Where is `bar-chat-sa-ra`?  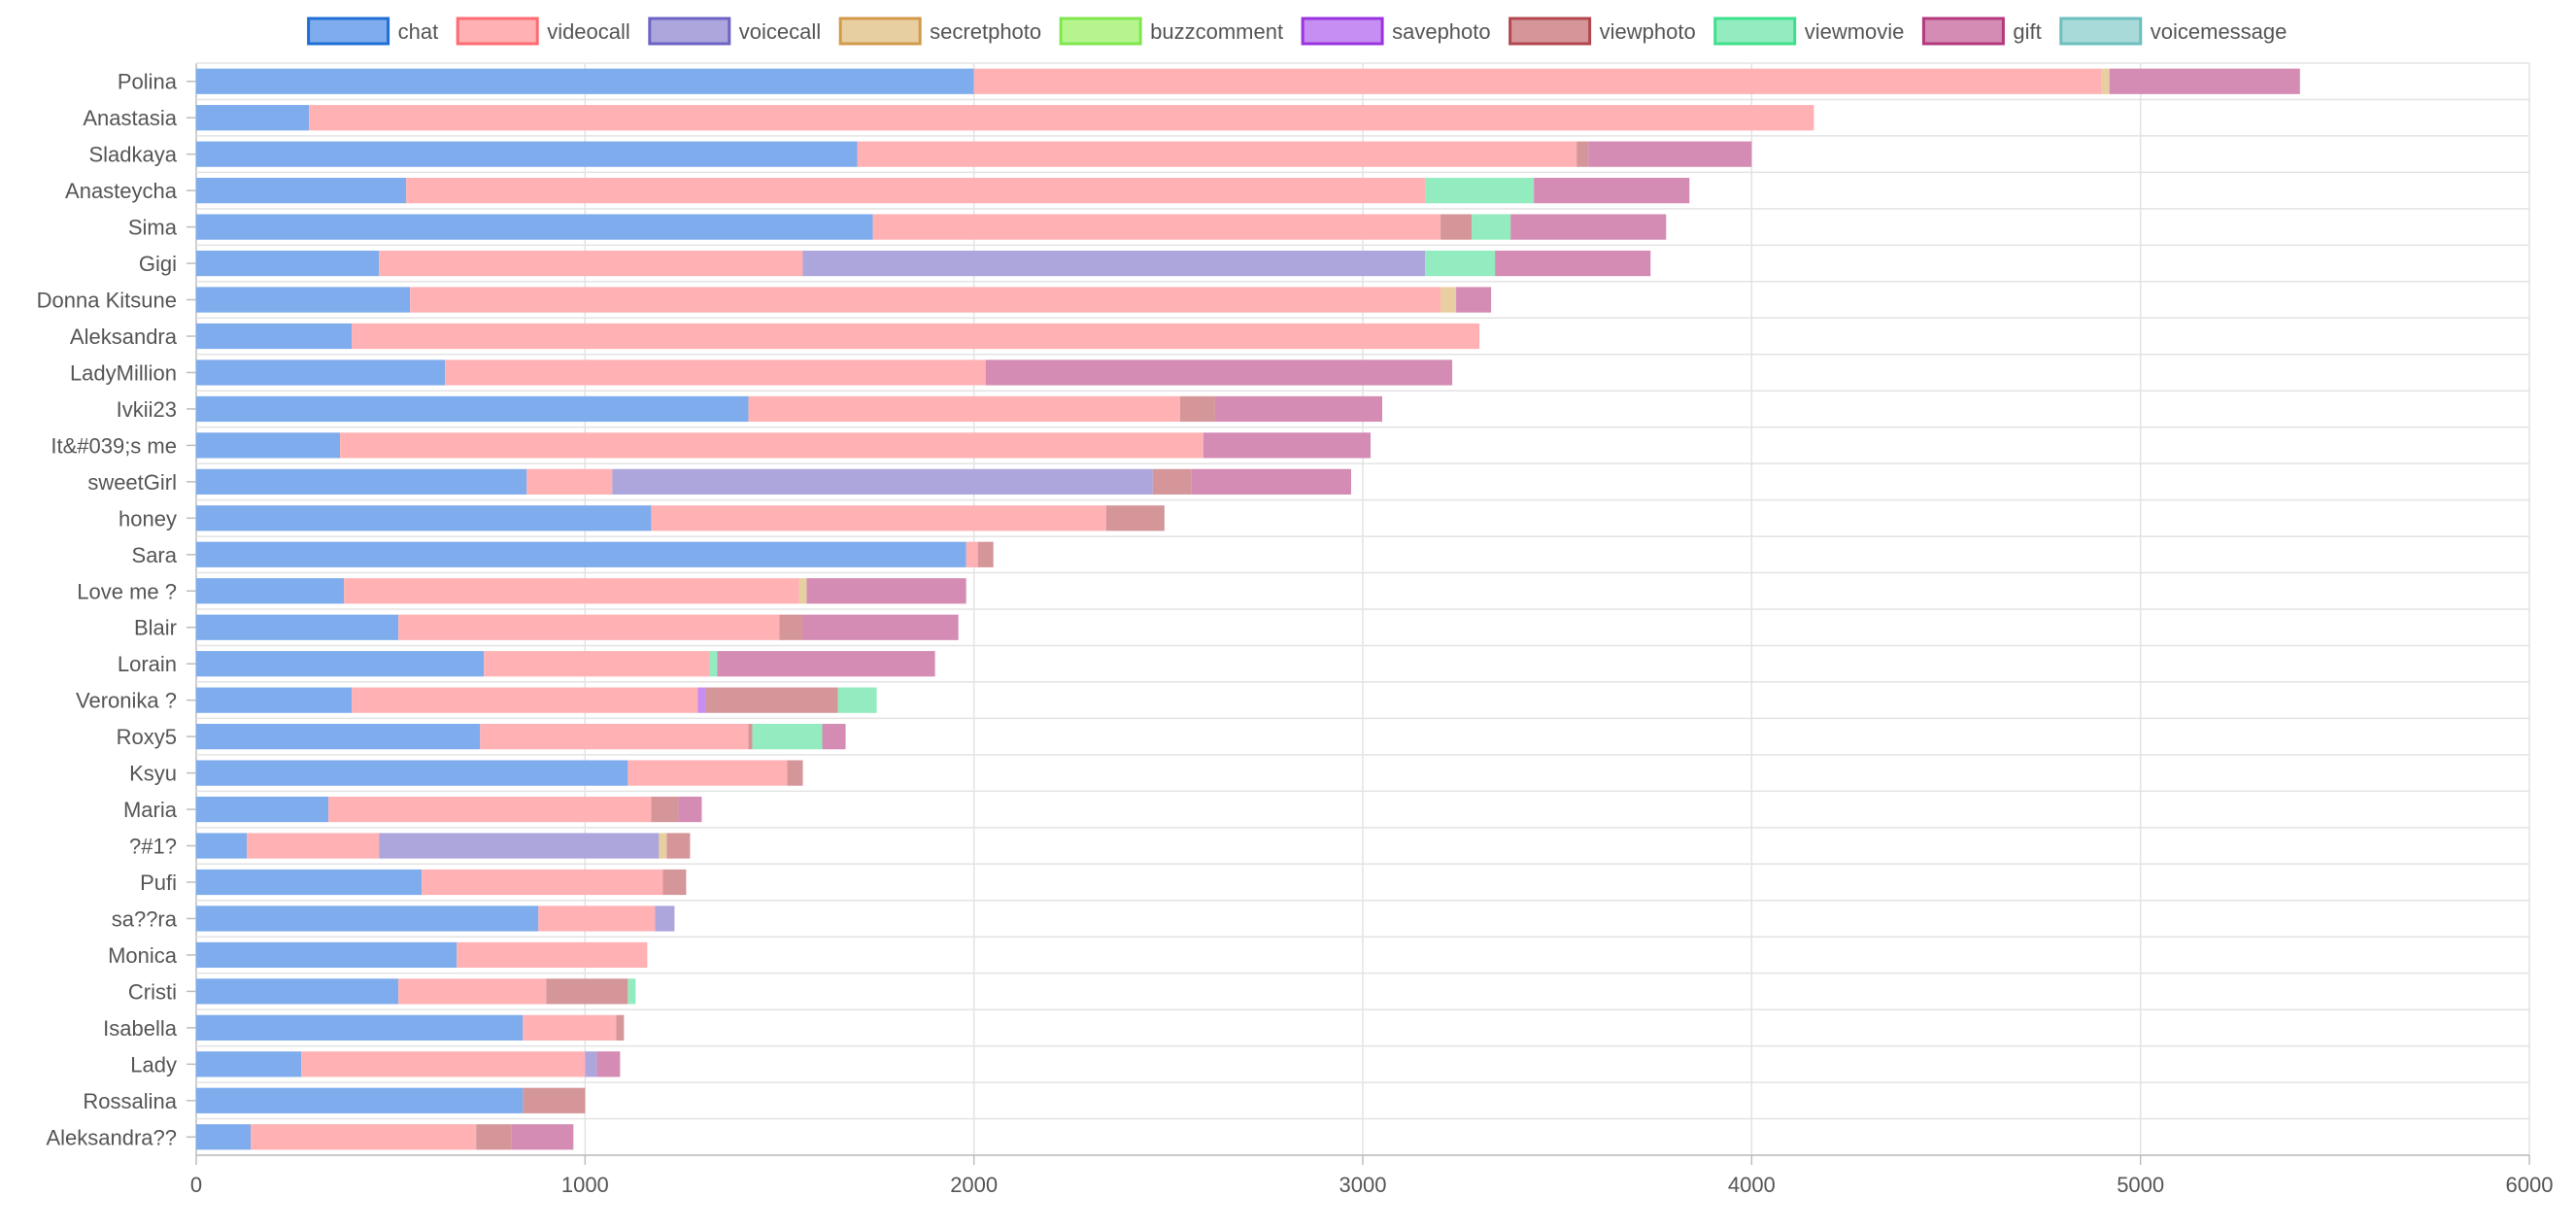
bar-chat-sa-ra is located at coordinates (367, 918).